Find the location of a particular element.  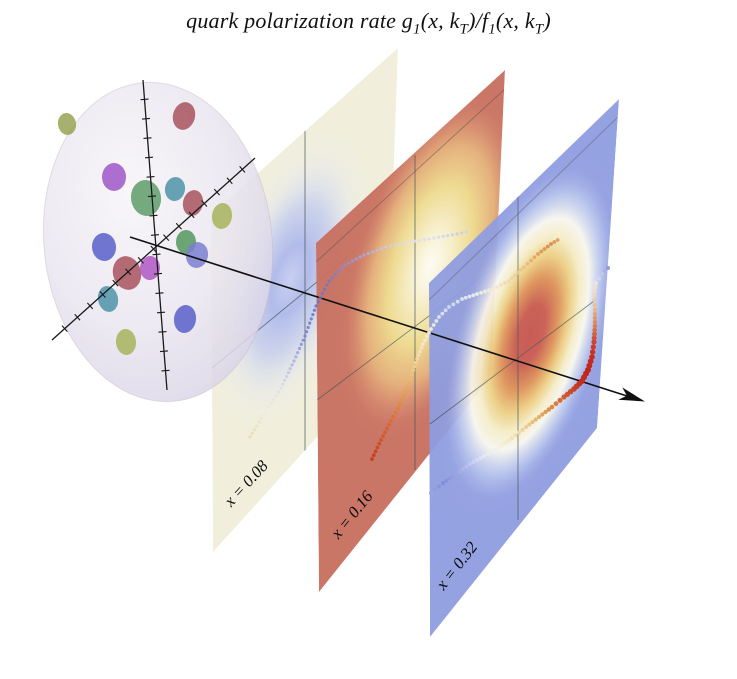

nucleon-sphere is located at coordinates (158, 242).